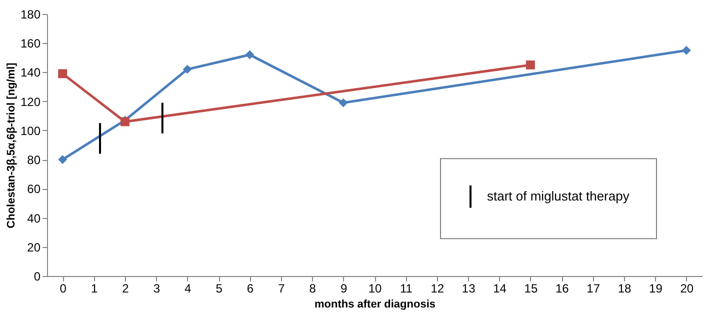 The image size is (725, 329). What do you see at coordinates (156, 289) in the screenshot?
I see `x-tick-label: 3` at bounding box center [156, 289].